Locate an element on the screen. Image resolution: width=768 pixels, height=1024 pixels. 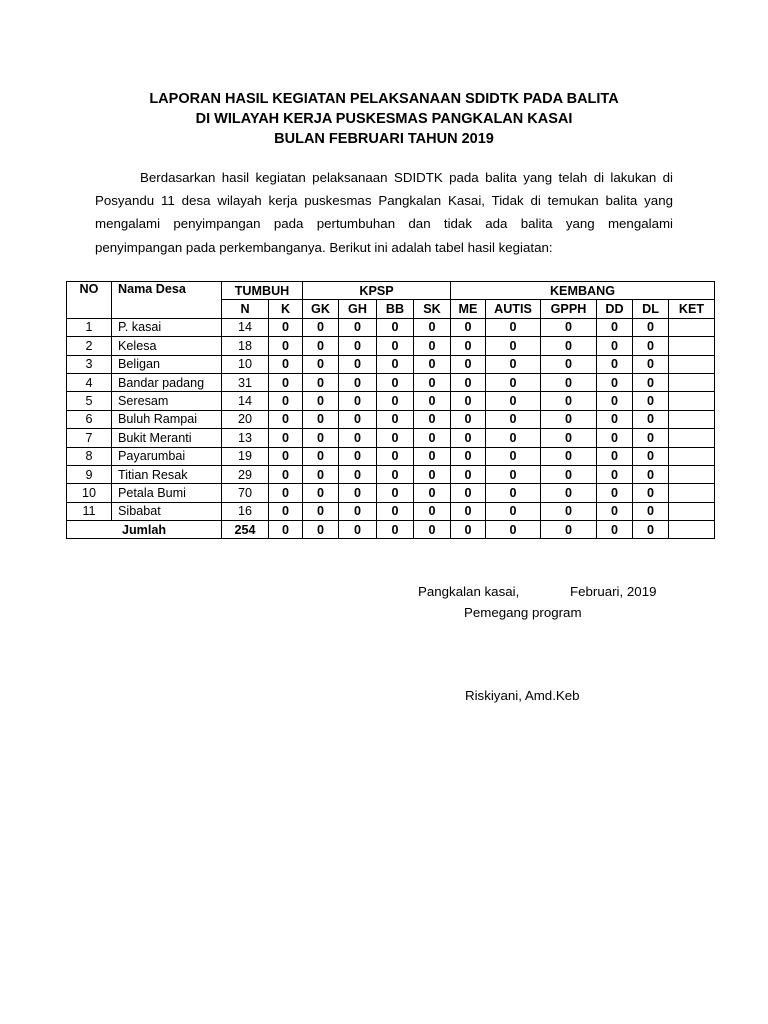
cell-no: 1 is located at coordinates (89, 327).